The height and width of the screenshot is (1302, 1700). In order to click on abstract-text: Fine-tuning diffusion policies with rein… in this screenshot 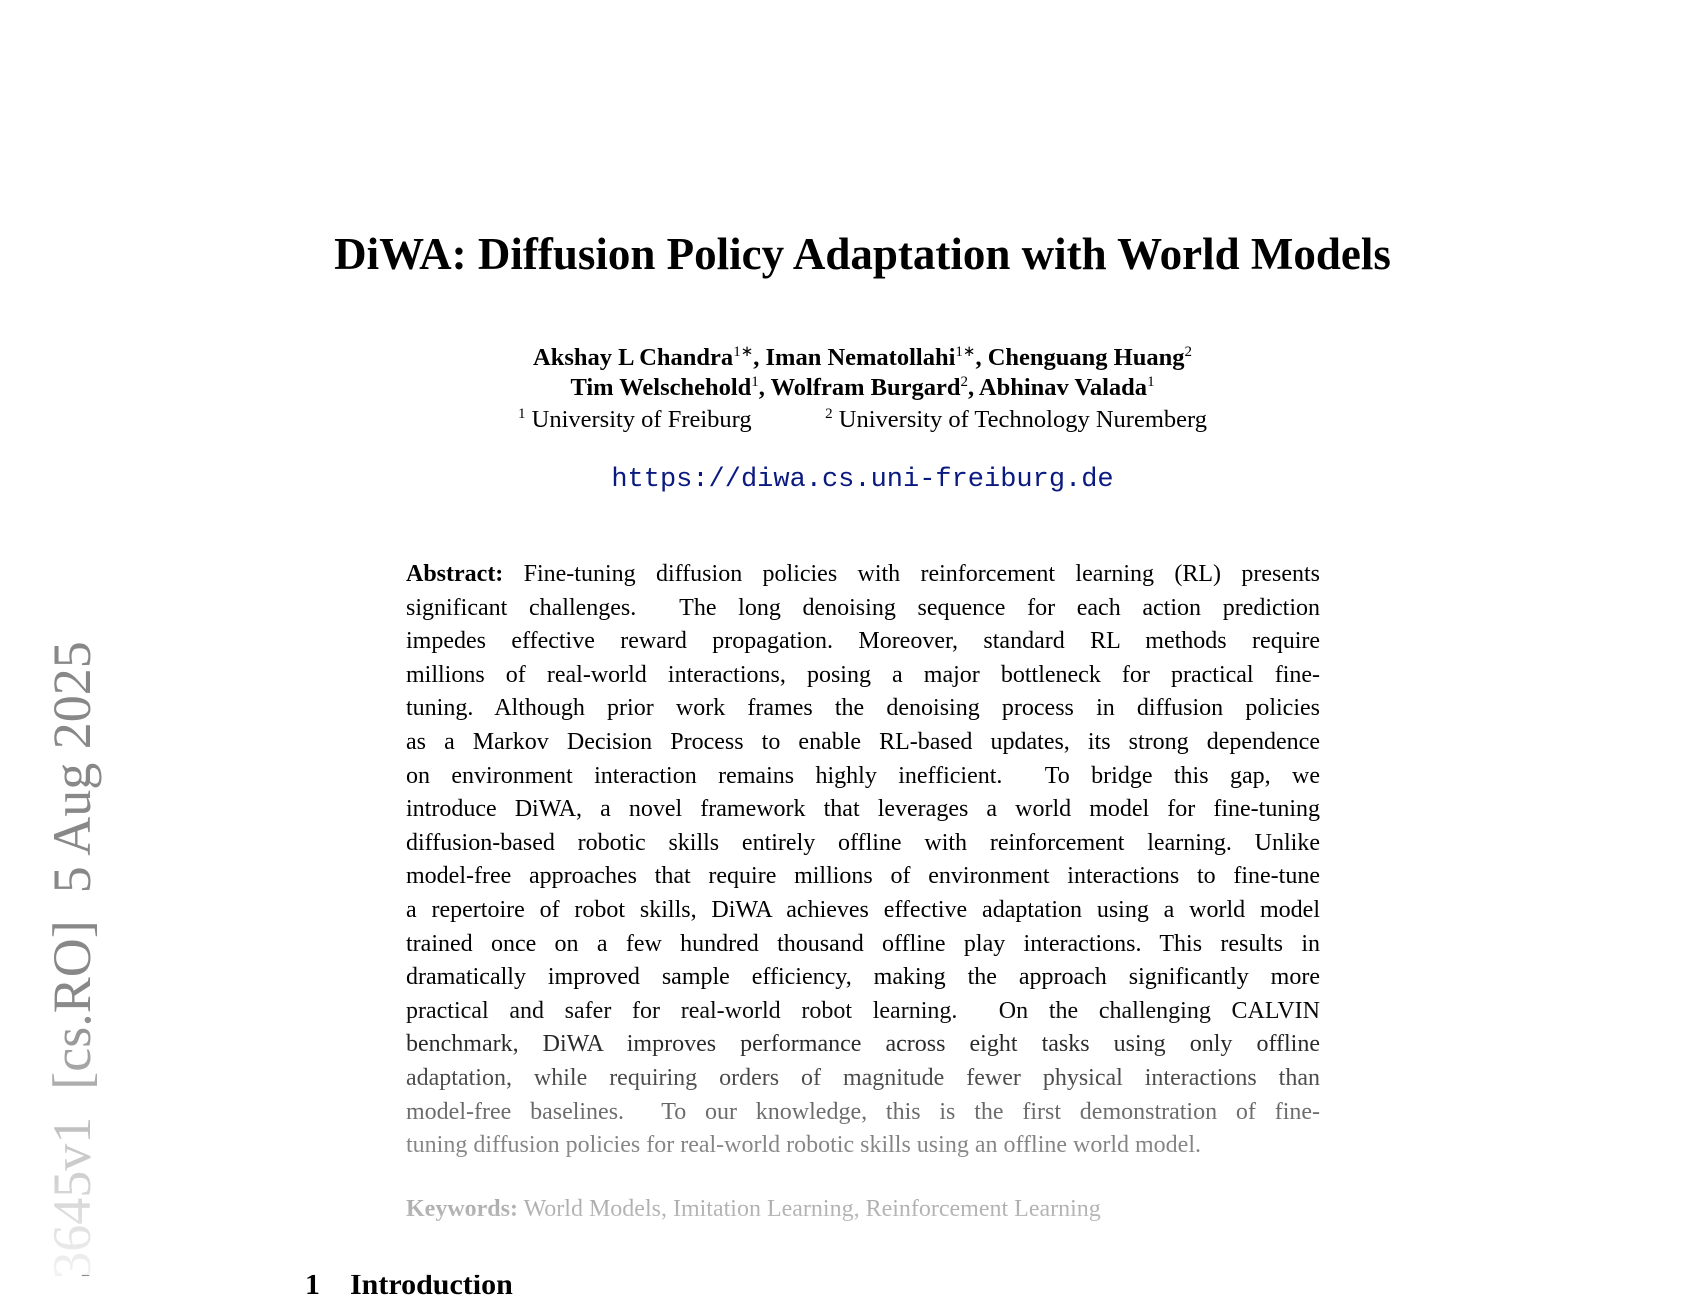, I will do `click(921, 574)`.